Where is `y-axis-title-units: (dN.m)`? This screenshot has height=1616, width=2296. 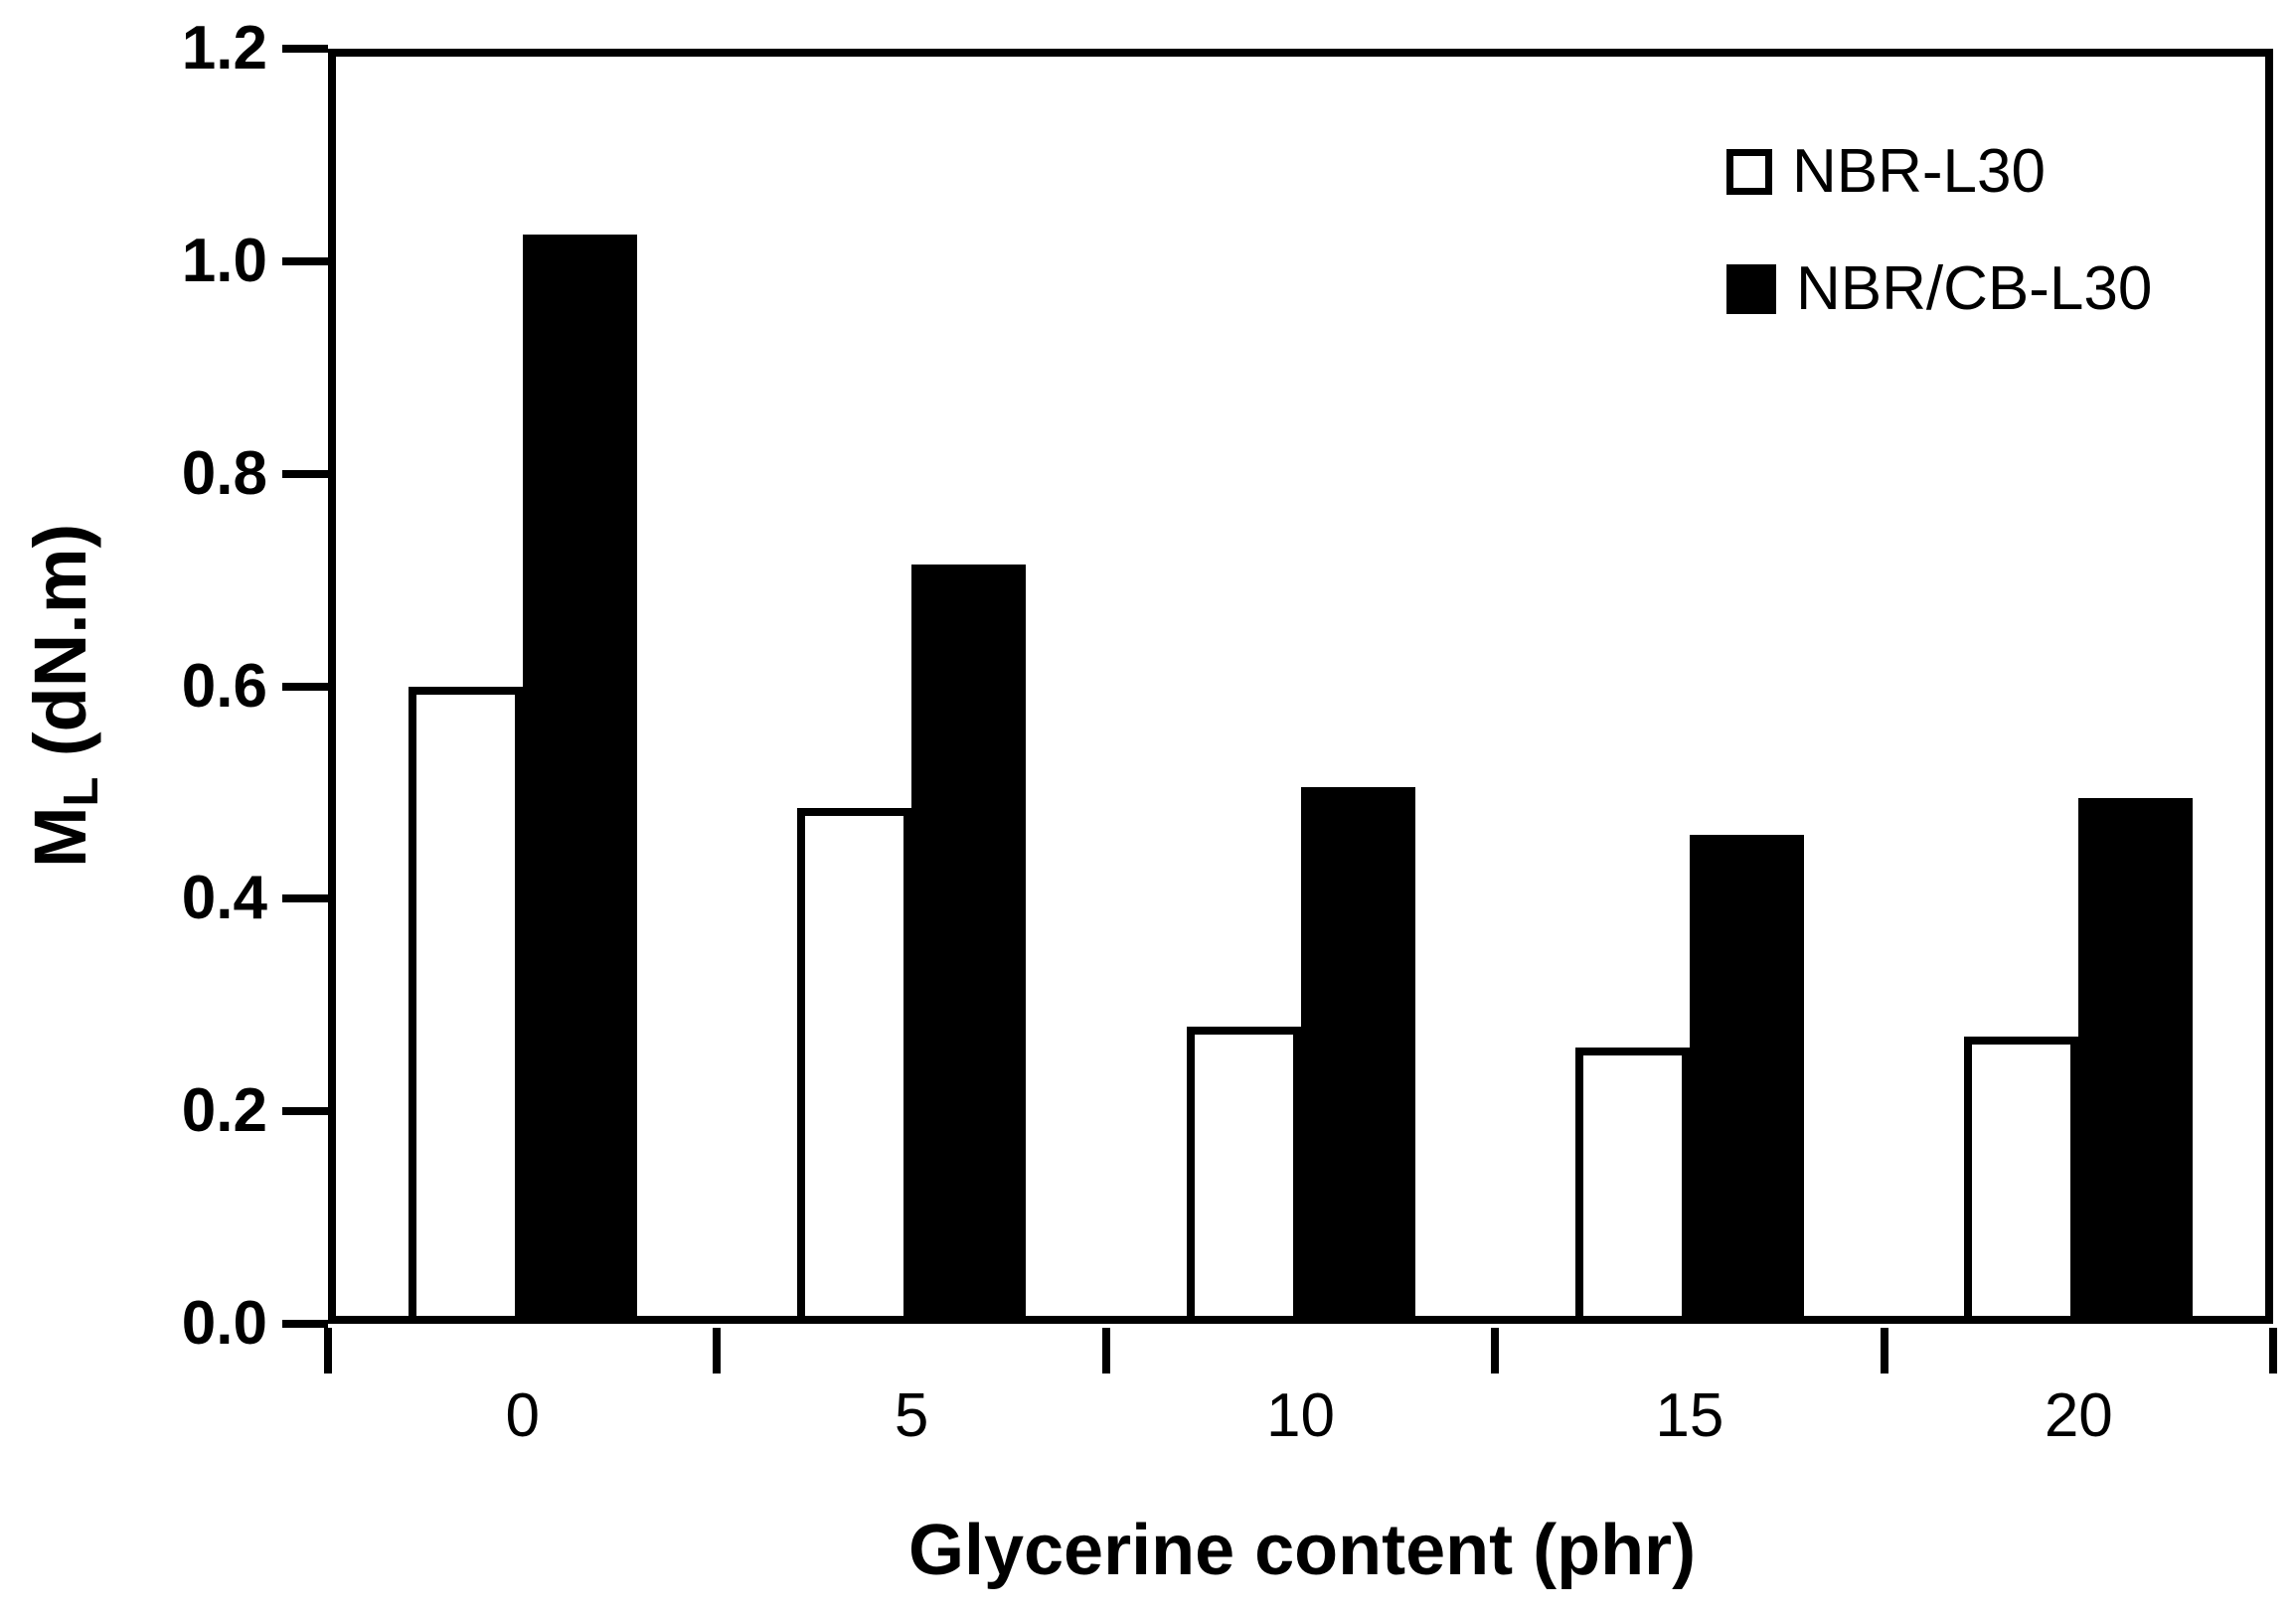
y-axis-title-units: (dN.m) is located at coordinates (59, 650).